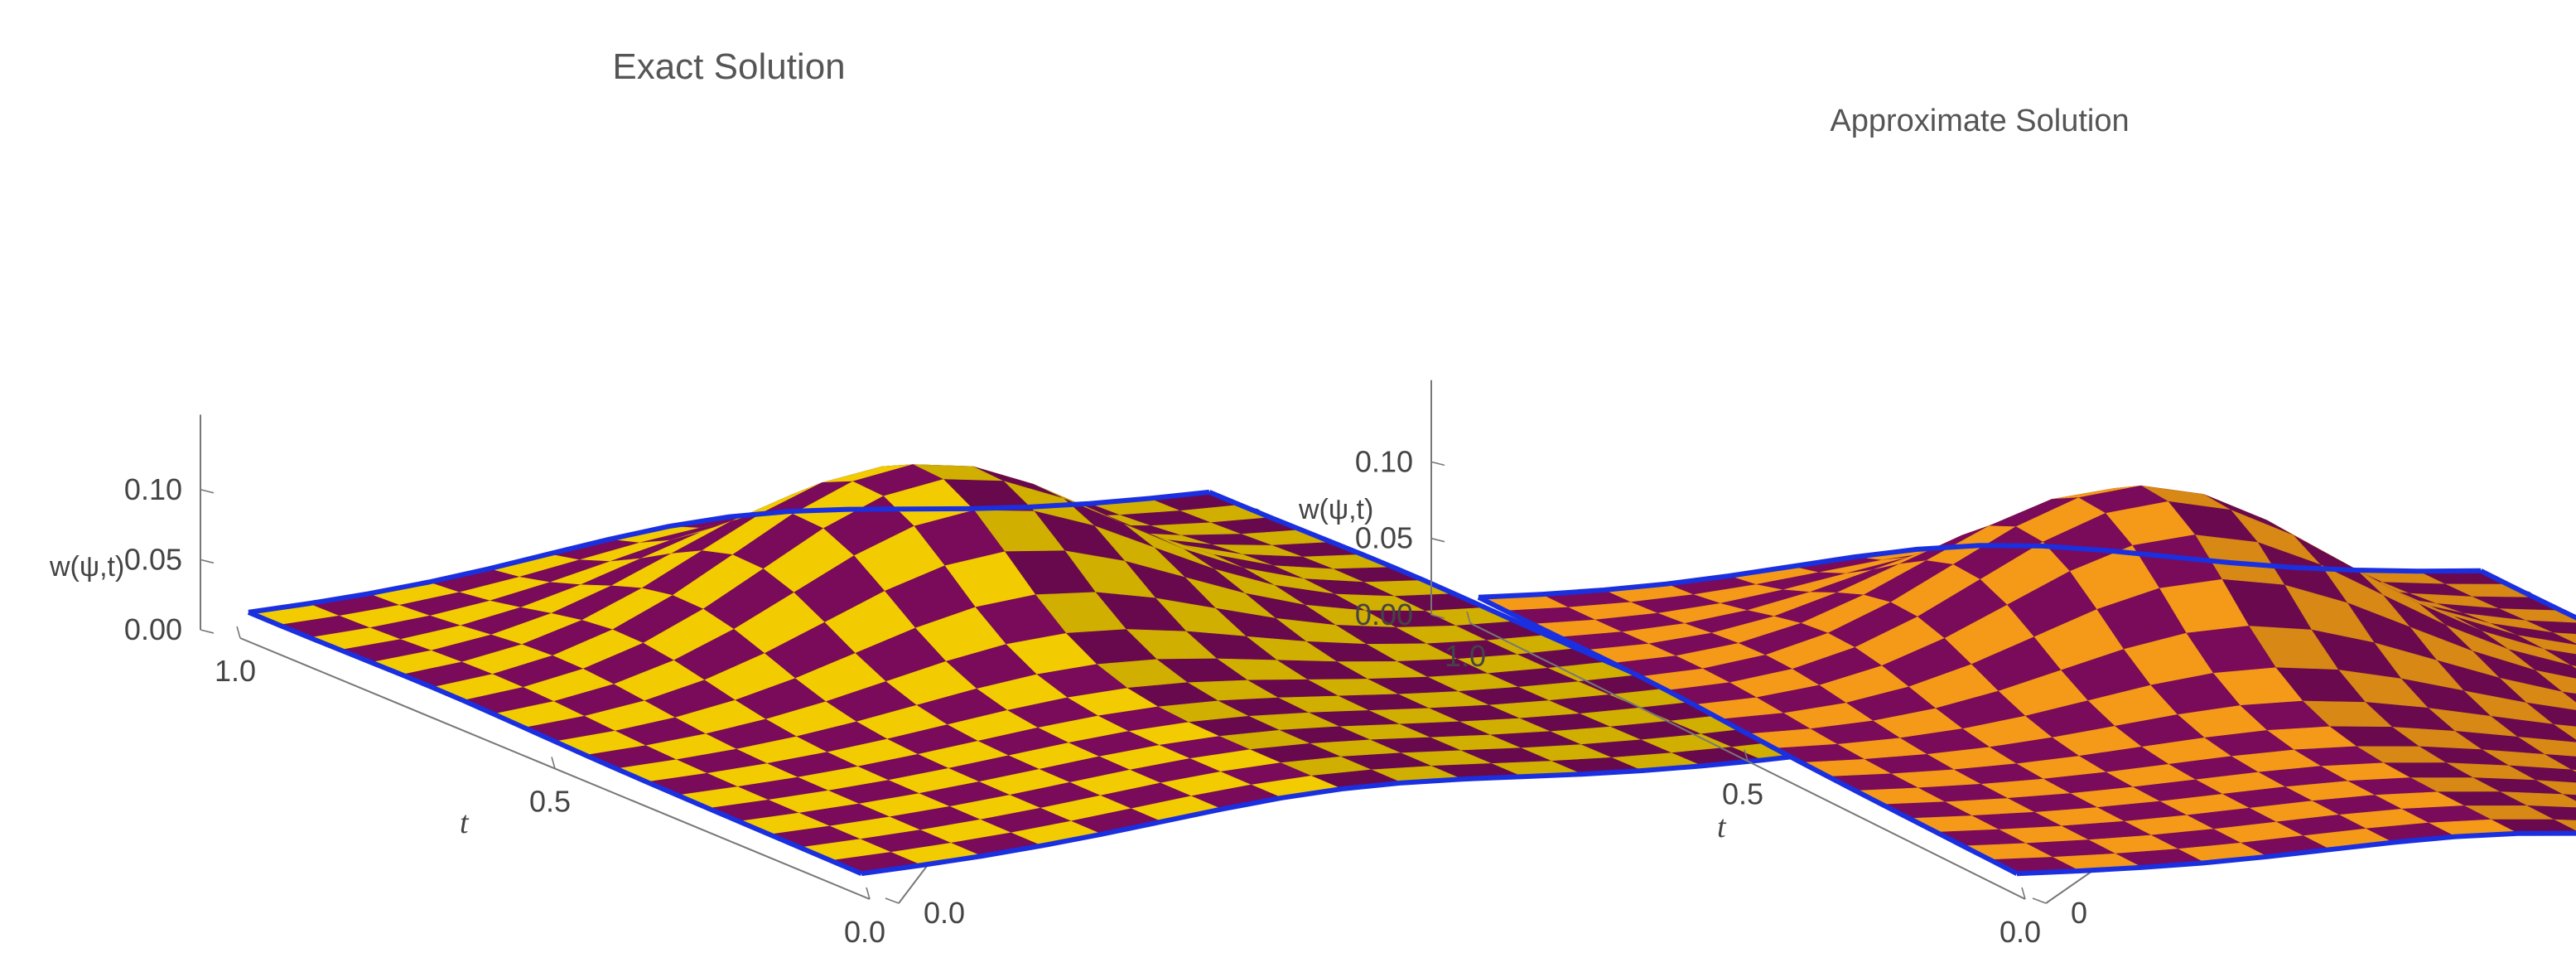  Describe the element at coordinates (944, 913) in the screenshot. I see `y-tick-label: 0.0` at that location.